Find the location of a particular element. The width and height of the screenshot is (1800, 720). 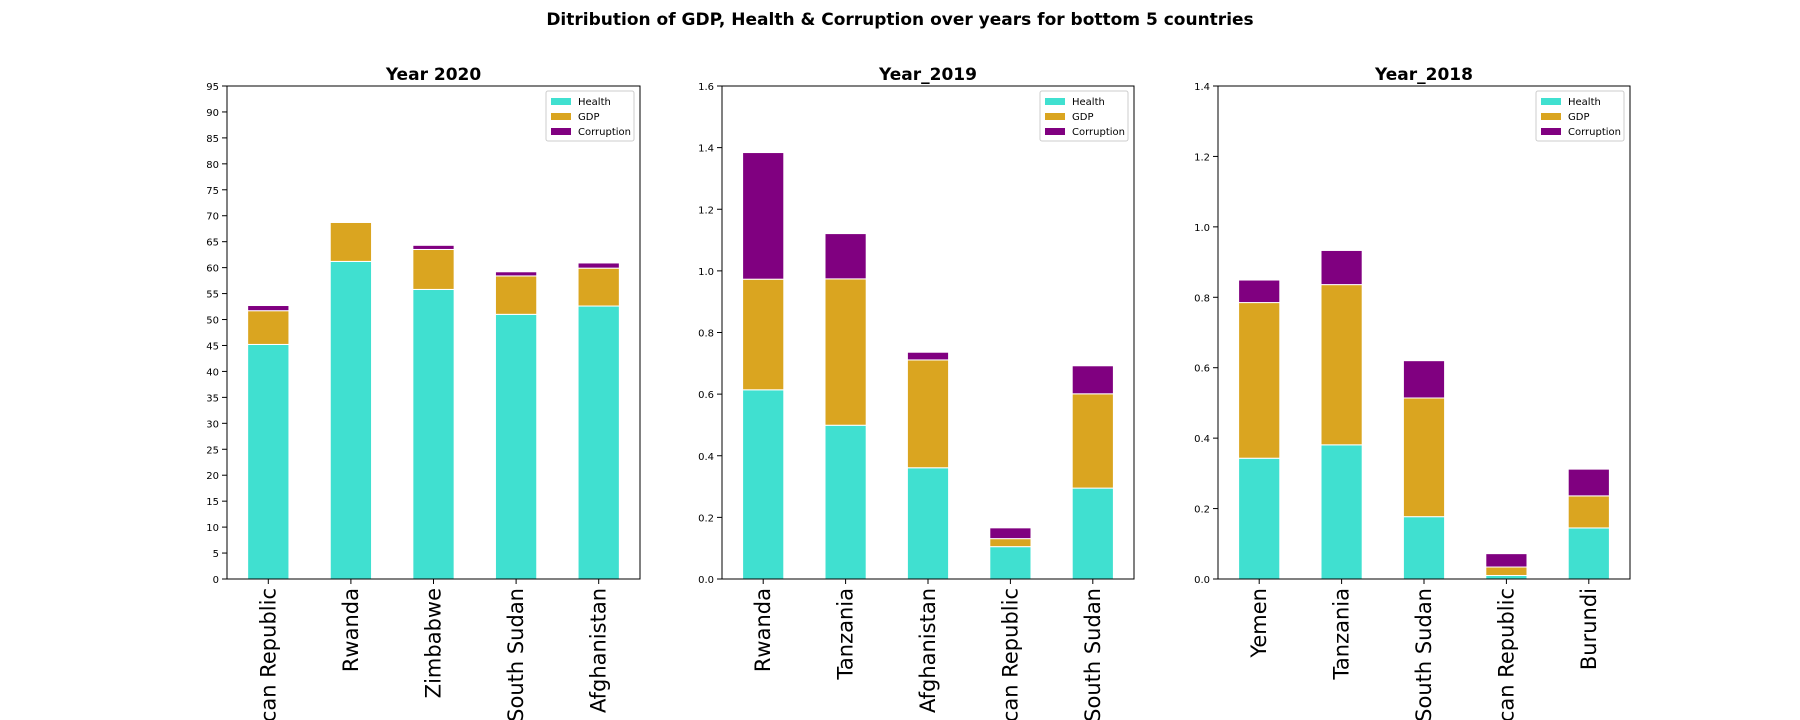

y-tick-label: 1.6 is located at coordinates (706, 87).